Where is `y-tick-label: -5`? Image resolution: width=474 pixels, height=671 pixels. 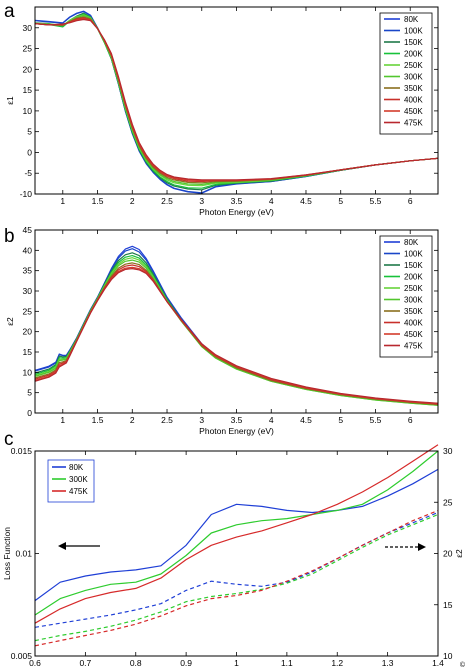
y-tick-label: -5 is located at coordinates (28, 173).